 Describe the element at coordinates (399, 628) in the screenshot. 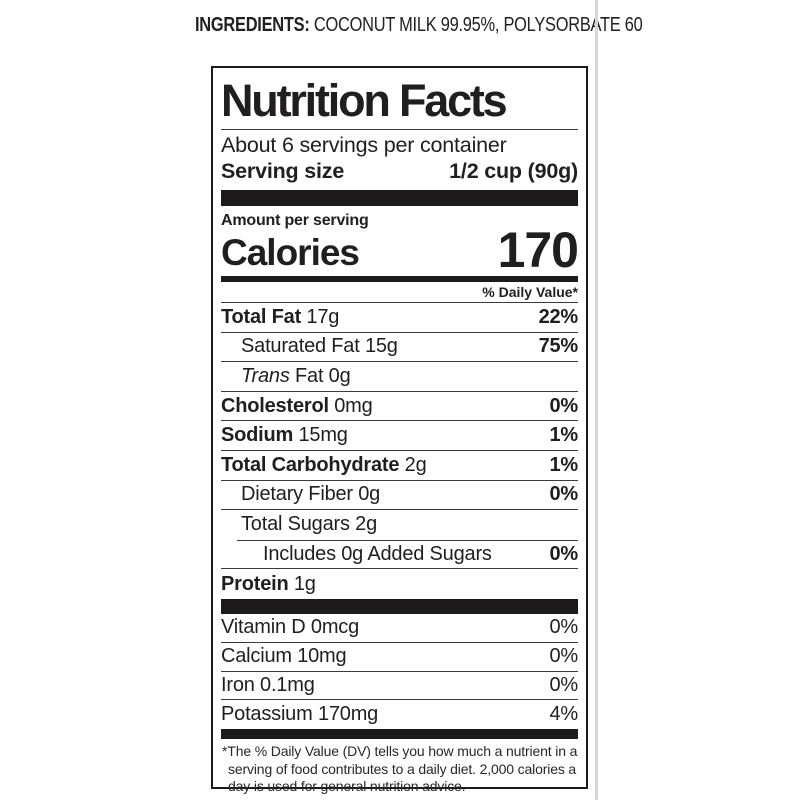

I see `vitamin-row-vitamin-d: Vitamin D 0mcg 0%` at that location.